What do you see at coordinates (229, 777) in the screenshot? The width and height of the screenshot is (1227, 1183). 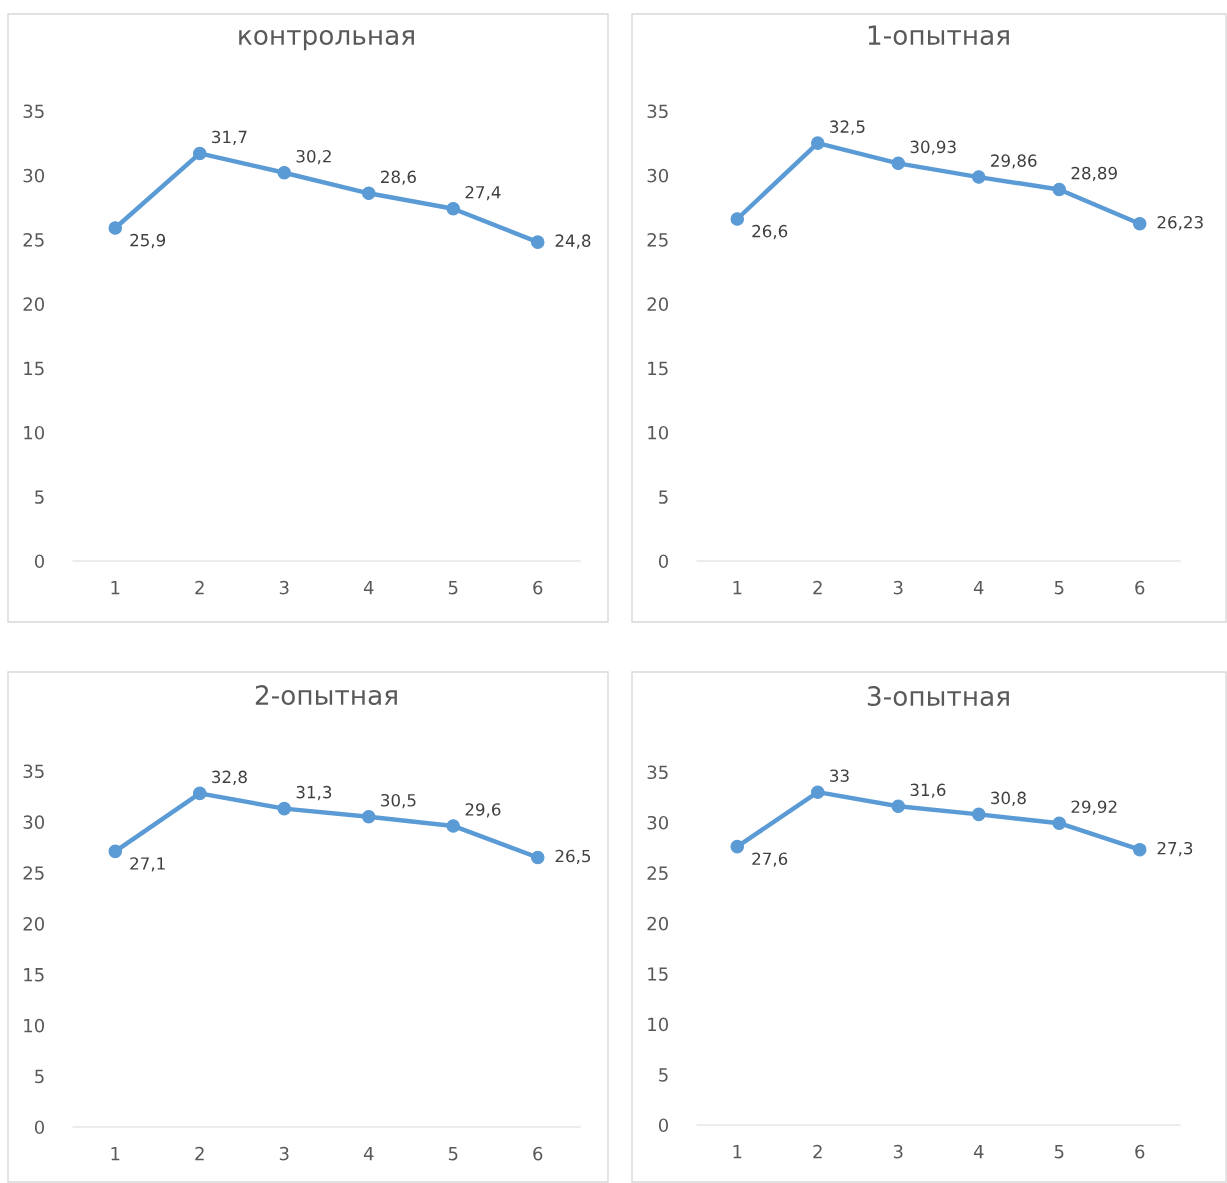 I see `data-label: 32,8` at bounding box center [229, 777].